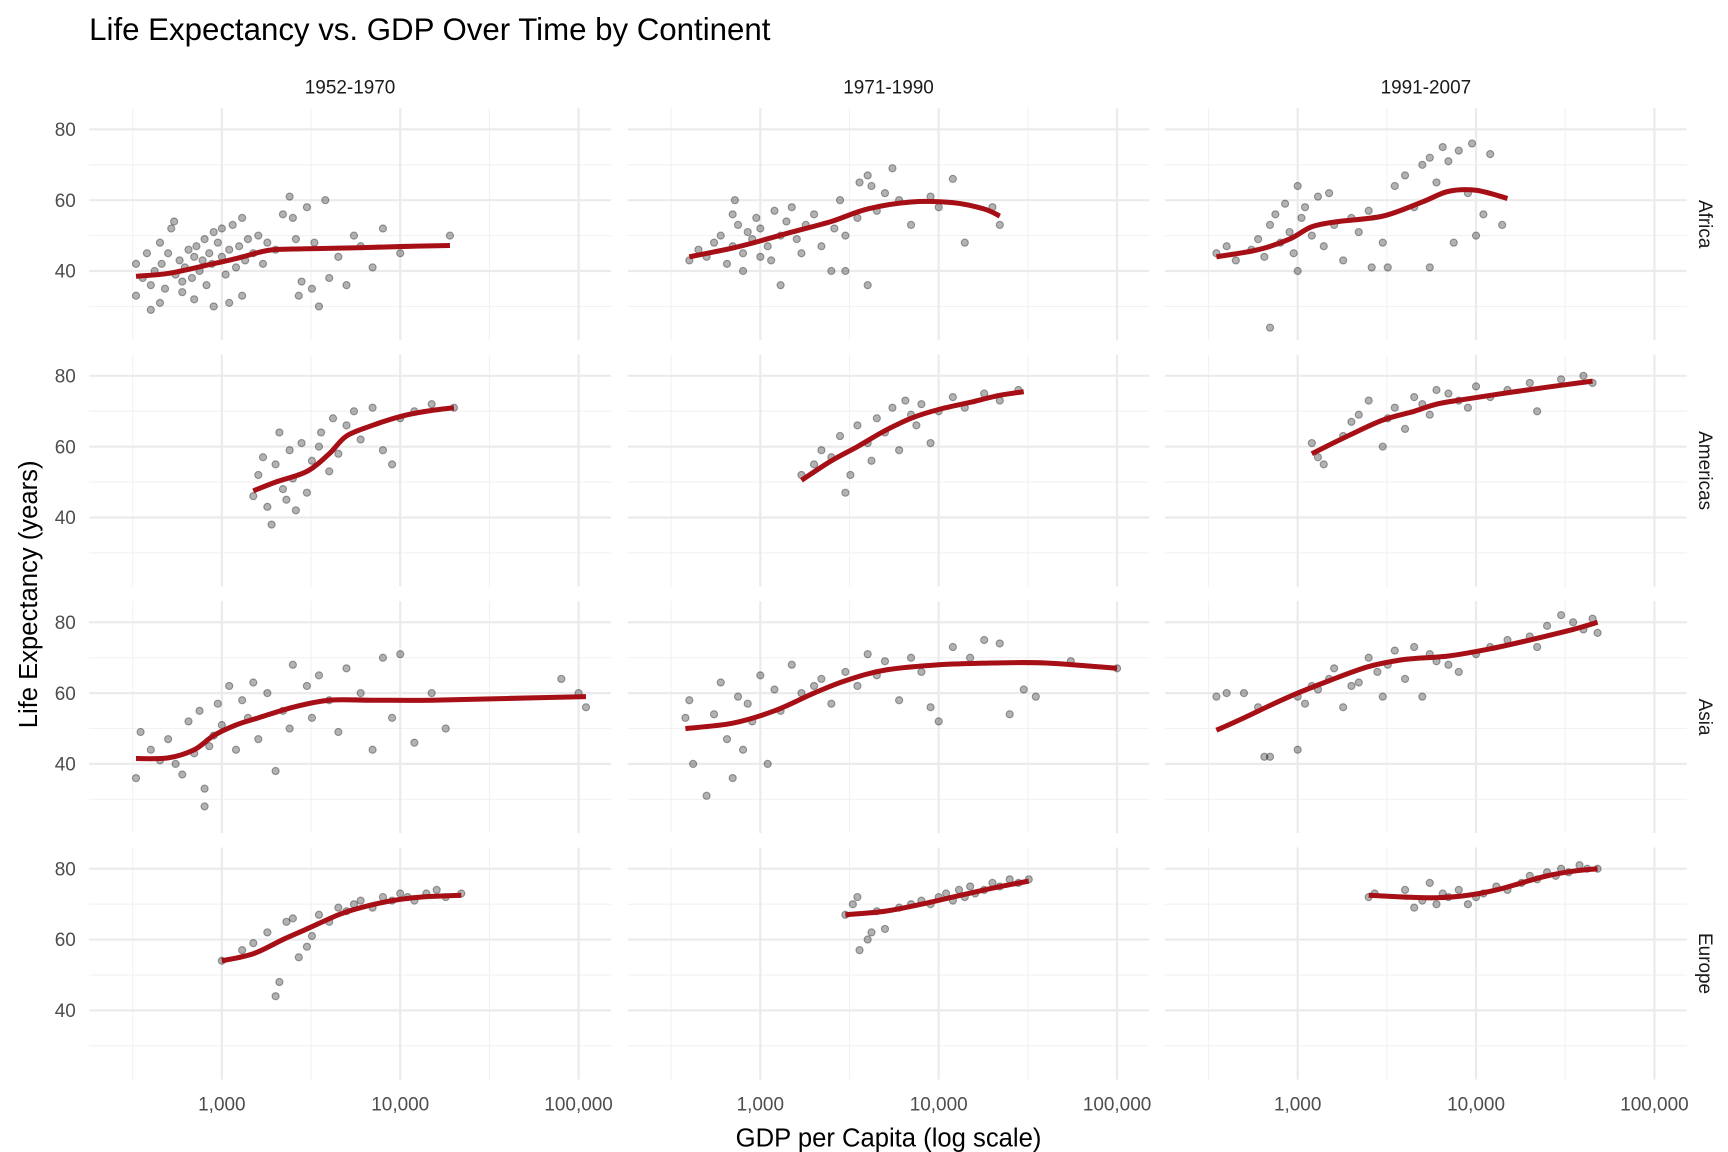 The height and width of the screenshot is (1152, 1728). I want to click on y-axis-tick-labels: 40 60 80 40 60 80 40 60 80 40 60 80, so click(65, 571).